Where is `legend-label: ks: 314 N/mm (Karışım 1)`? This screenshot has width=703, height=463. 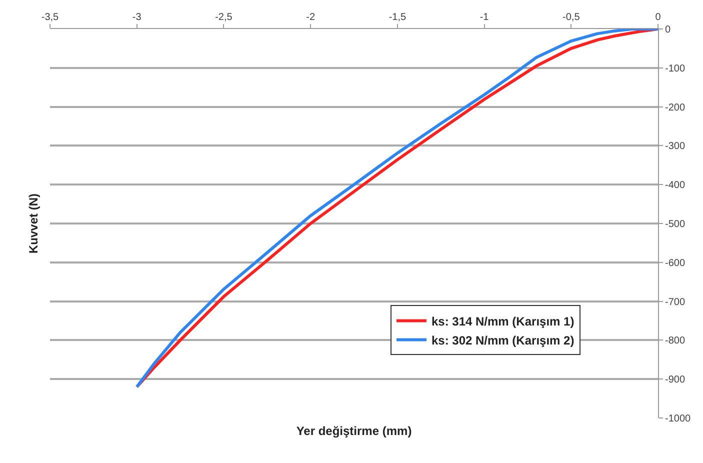 legend-label: ks: 314 N/mm (Karışım 1) is located at coordinates (502, 321).